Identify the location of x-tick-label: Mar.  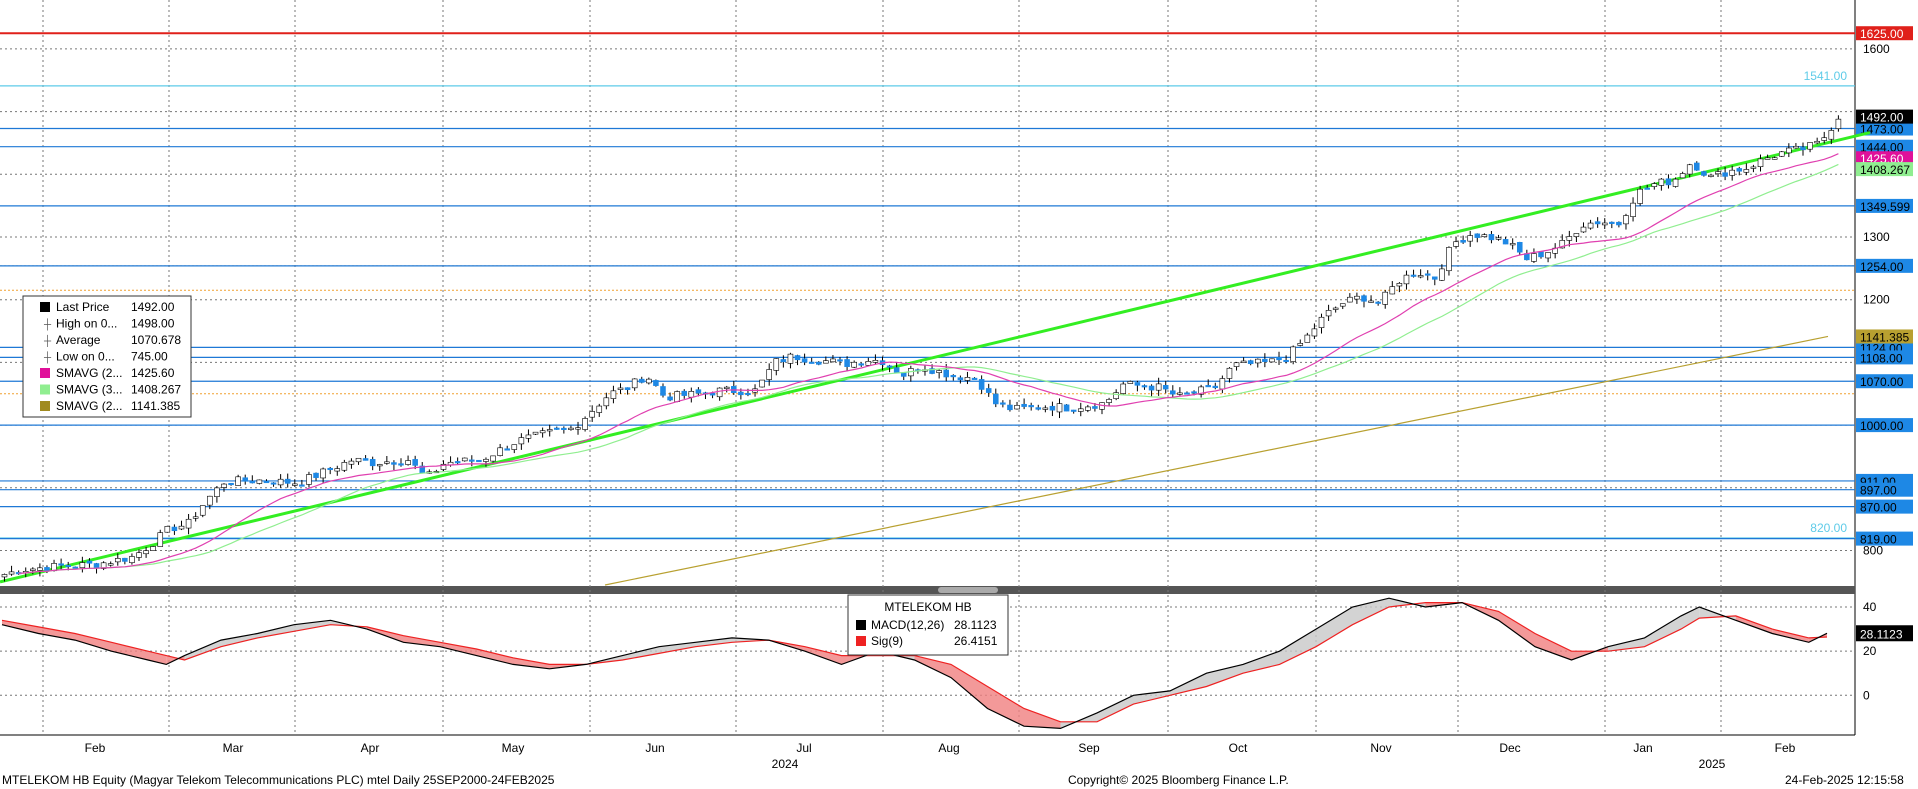
(233, 748).